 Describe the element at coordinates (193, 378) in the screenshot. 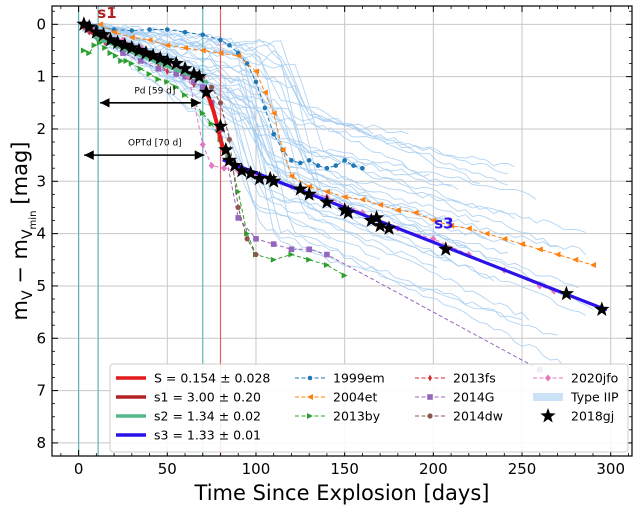

I see `legend-item-S: S = 0.154 ± 0.028` at that location.